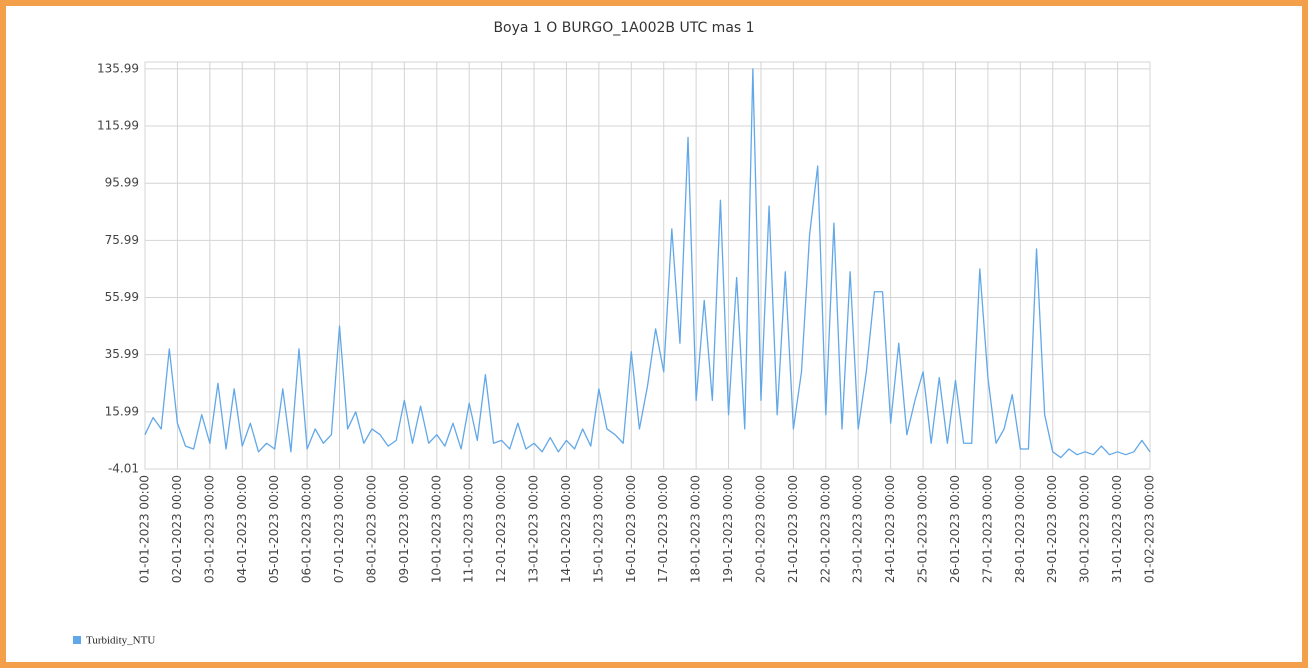  What do you see at coordinates (123, 469) in the screenshot?
I see `y-tick-label: -4.01` at bounding box center [123, 469].